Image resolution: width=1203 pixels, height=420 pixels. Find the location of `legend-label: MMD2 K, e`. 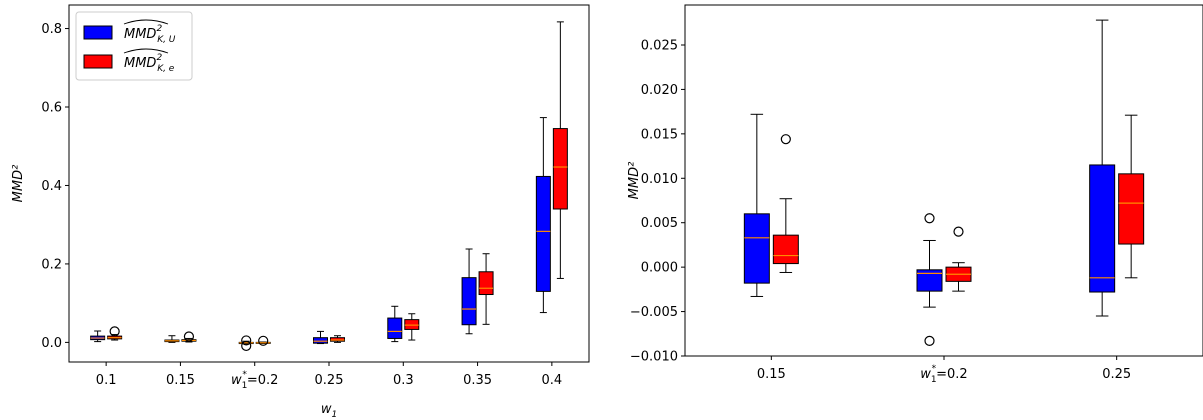

legend-label: MMD2 K, e is located at coordinates (149, 63).